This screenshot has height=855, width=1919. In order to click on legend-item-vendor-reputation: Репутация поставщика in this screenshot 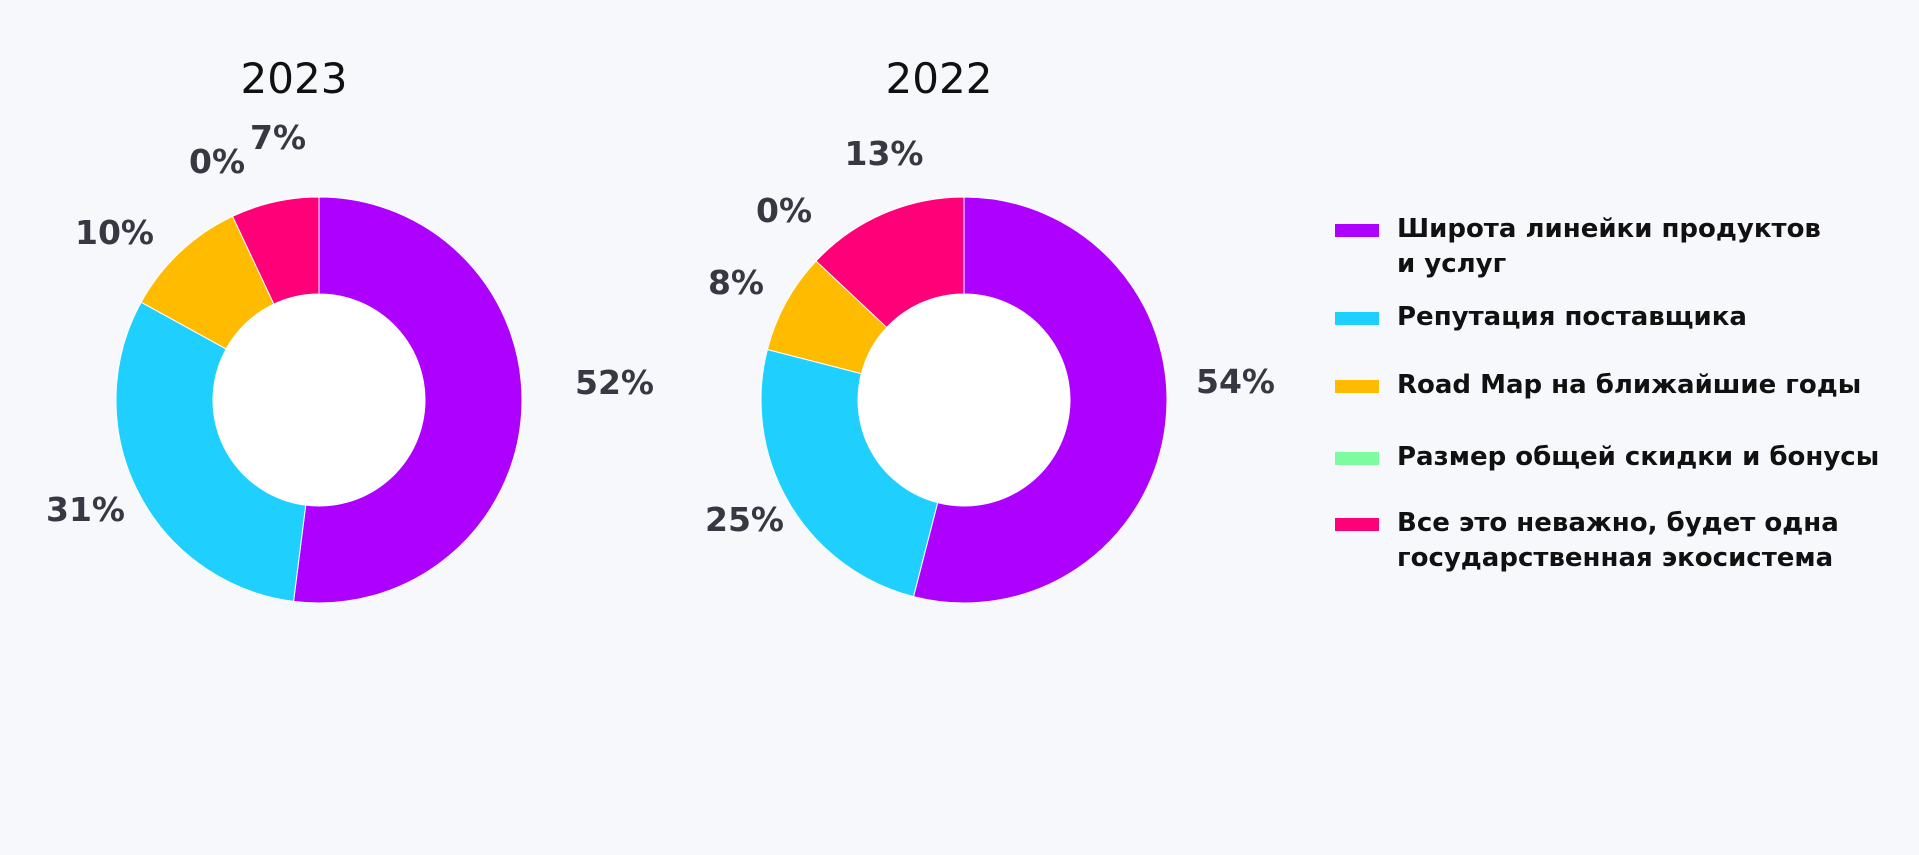, I will do `click(1616, 317)`.